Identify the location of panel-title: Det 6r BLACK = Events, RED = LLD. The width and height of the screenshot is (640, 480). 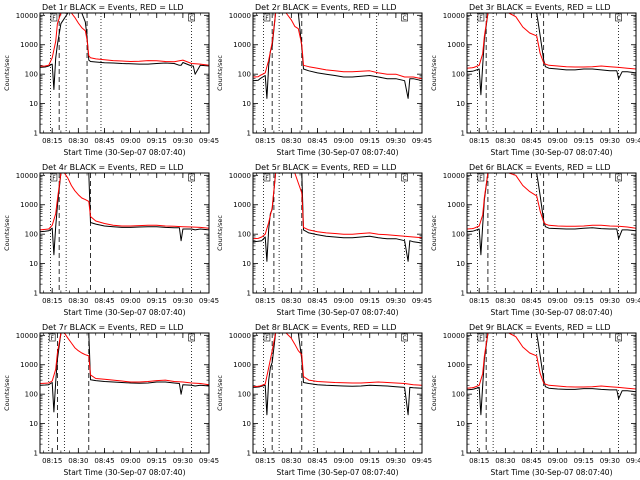
(540, 167).